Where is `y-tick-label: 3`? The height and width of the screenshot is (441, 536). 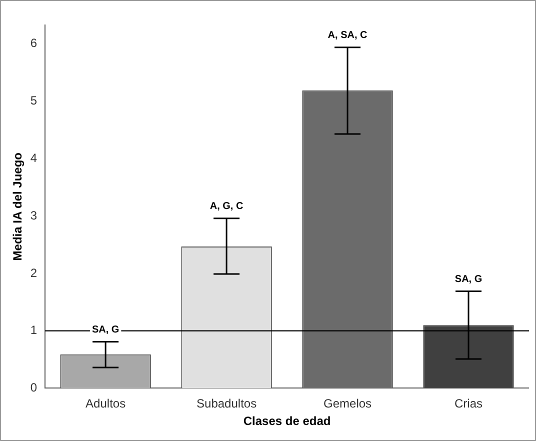 y-tick-label: 3 is located at coordinates (34, 215).